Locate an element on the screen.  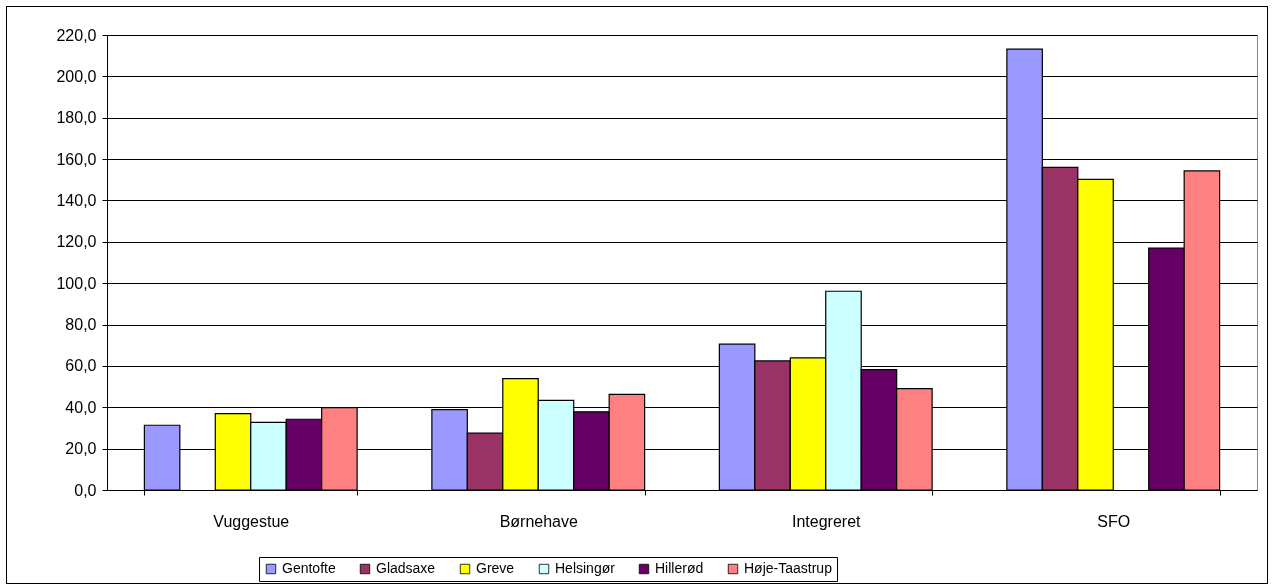
y-tick-label: 20,0 is located at coordinates (81, 449).